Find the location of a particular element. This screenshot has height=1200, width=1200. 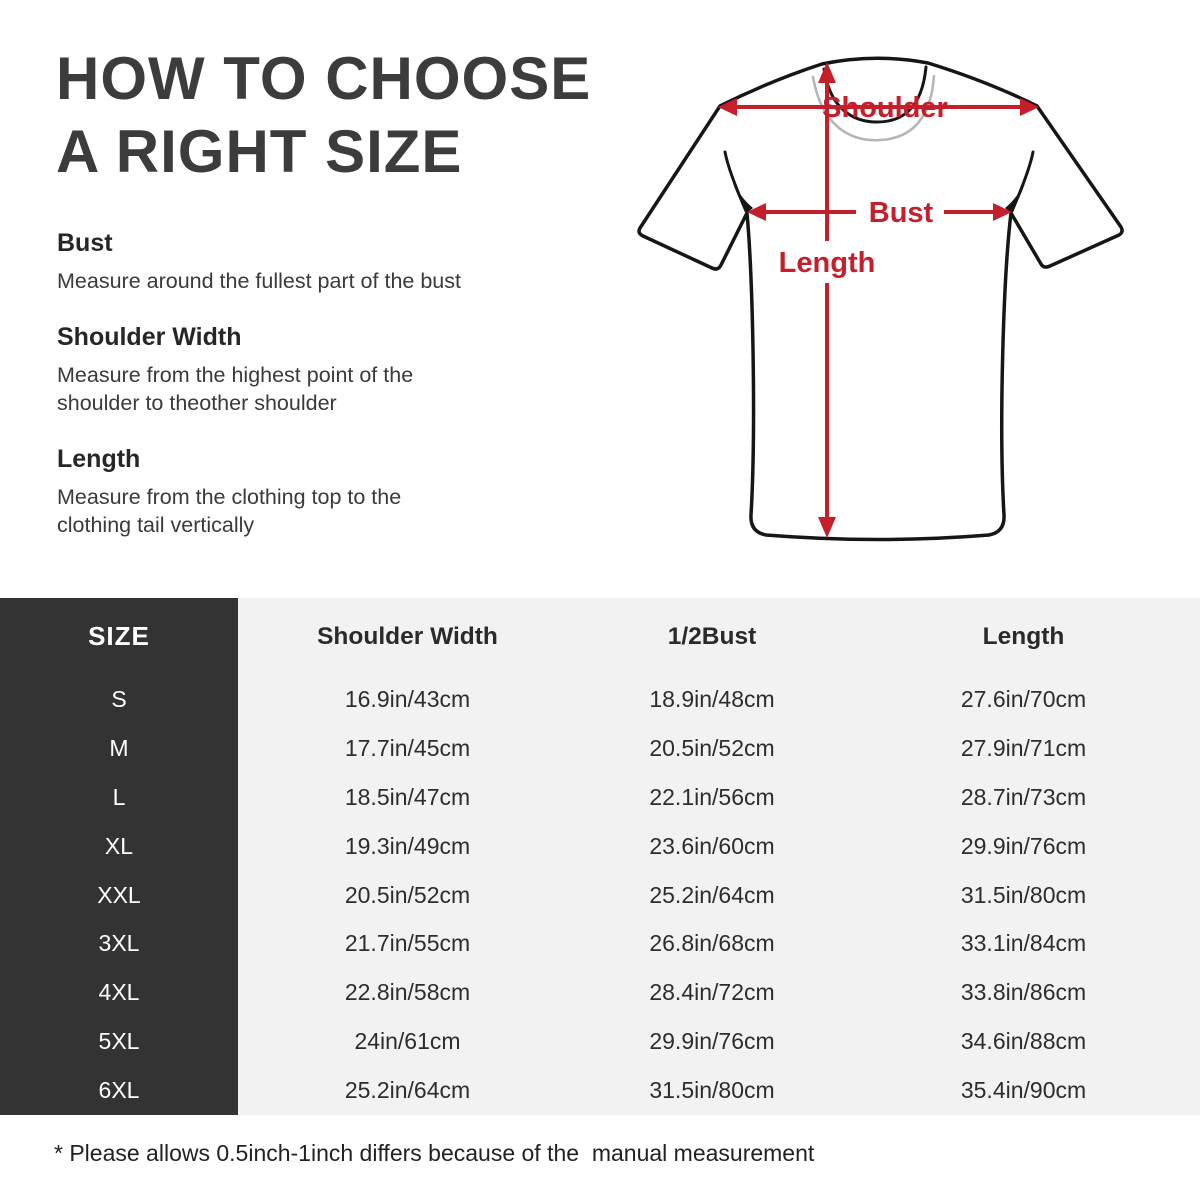

shoulder-width-cell: 20.5in/52cm is located at coordinates (407, 895).